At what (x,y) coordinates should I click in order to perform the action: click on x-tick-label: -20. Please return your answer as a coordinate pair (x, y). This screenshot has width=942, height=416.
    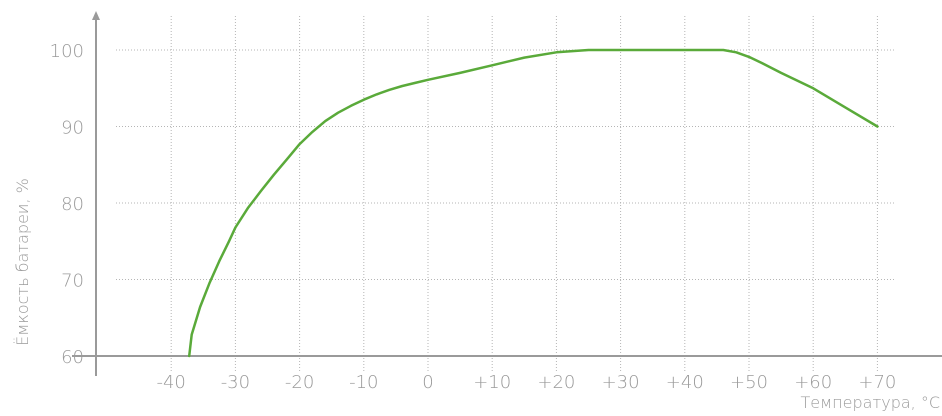
    Looking at the image, I should click on (299, 382).